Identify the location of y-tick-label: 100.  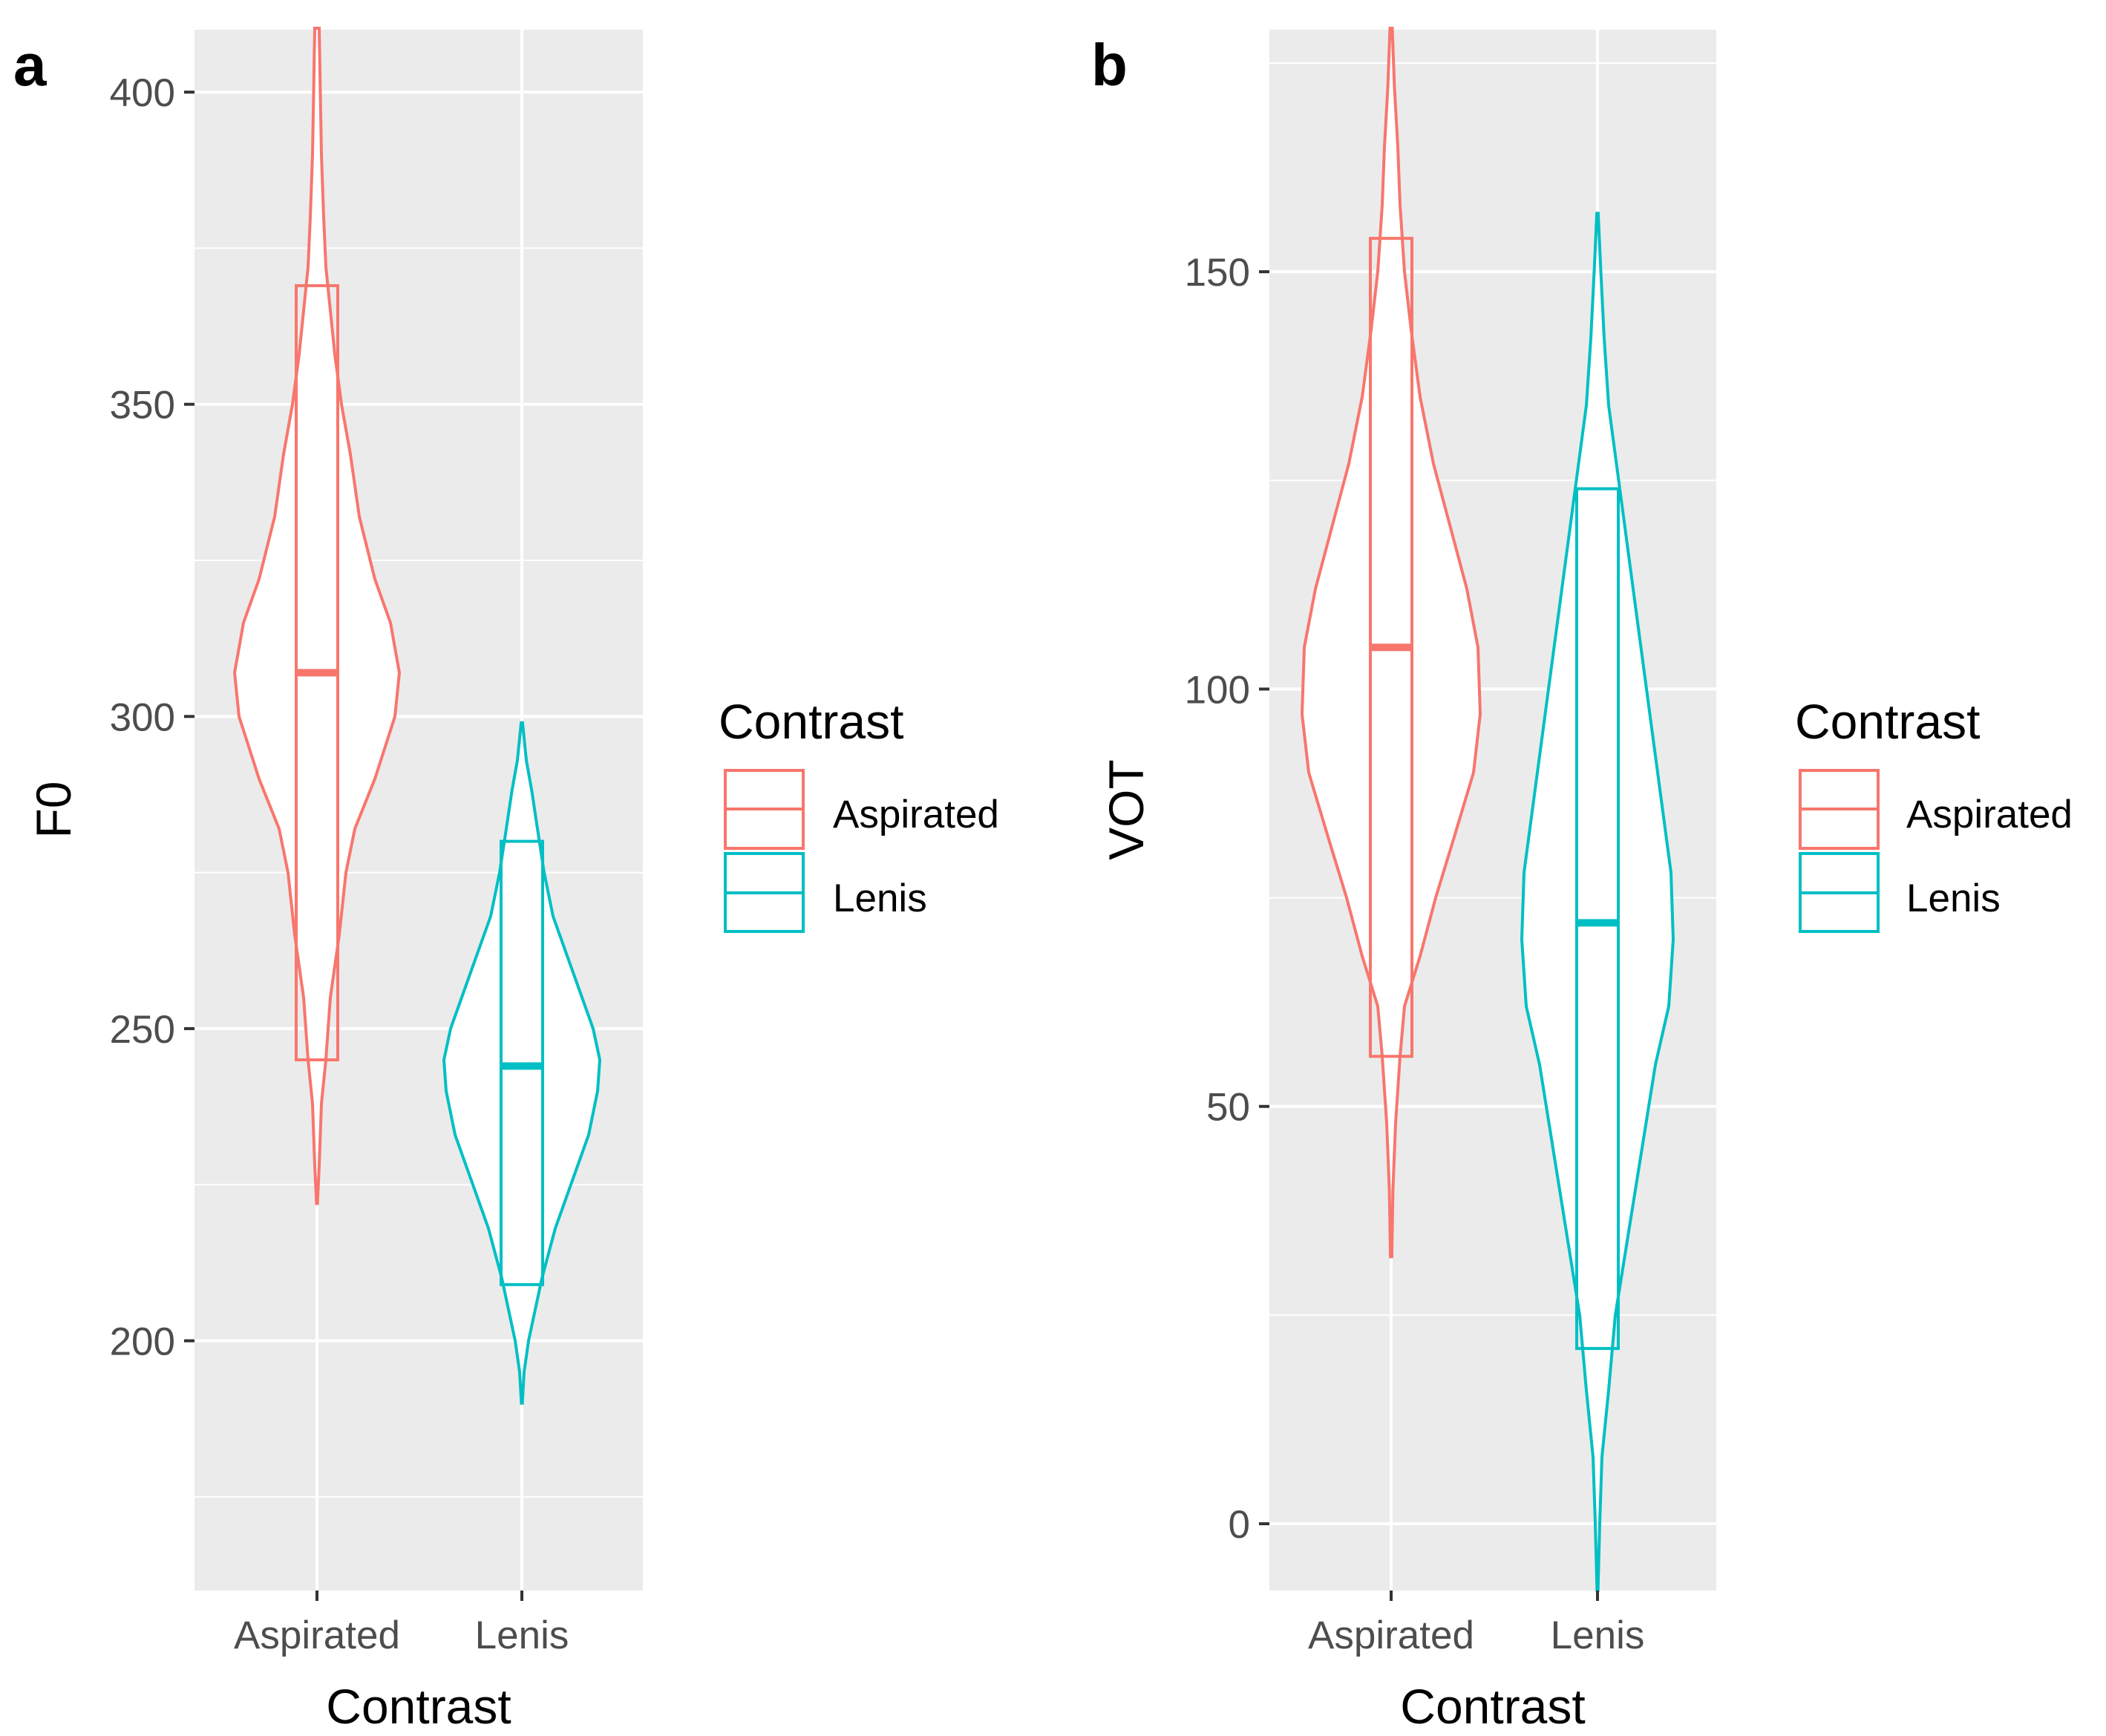
(1217, 690).